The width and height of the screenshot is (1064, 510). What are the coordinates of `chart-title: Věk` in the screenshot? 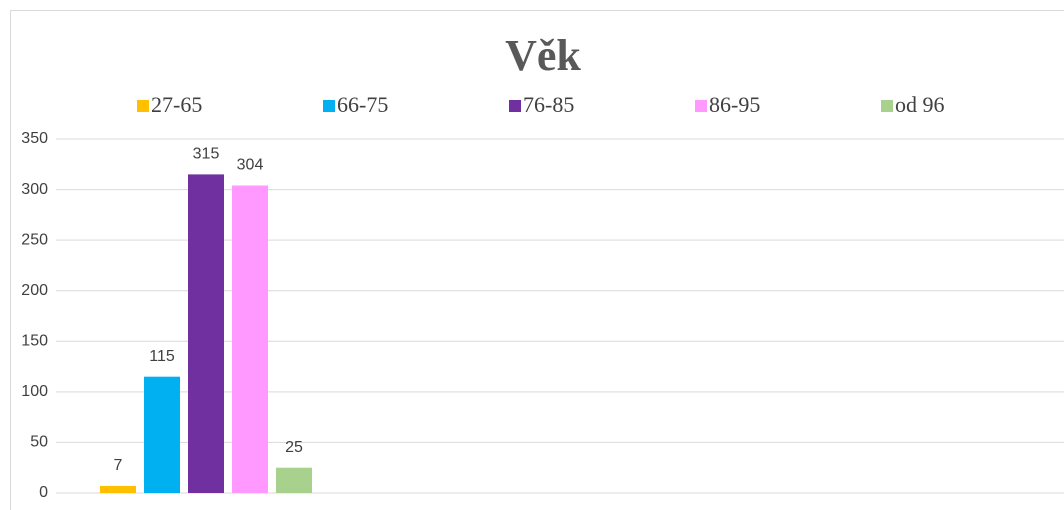 It's located at (543, 55).